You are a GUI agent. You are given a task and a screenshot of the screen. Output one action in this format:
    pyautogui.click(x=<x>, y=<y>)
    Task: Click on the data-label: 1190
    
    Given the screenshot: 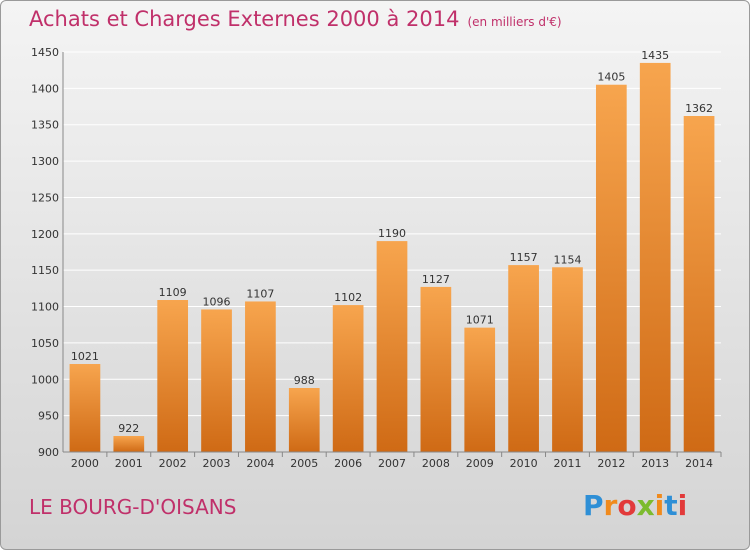 What is the action you would take?
    pyautogui.click(x=392, y=233)
    